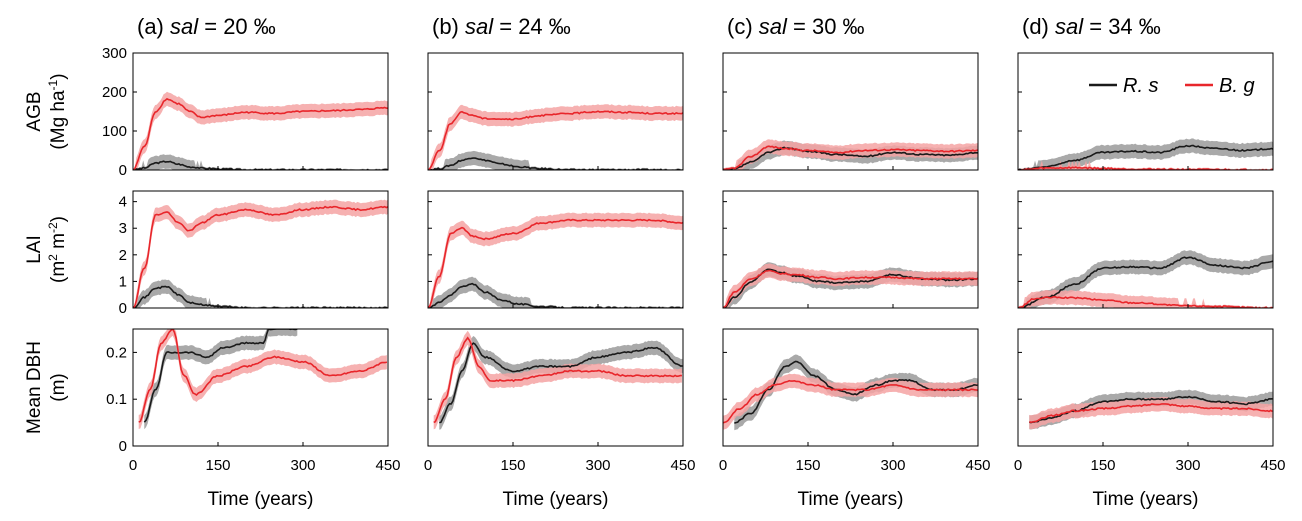 This screenshot has width=1302, height=521. What do you see at coordinates (556, 499) in the screenshot?
I see `x-axis-label-b: Time (years)` at bounding box center [556, 499].